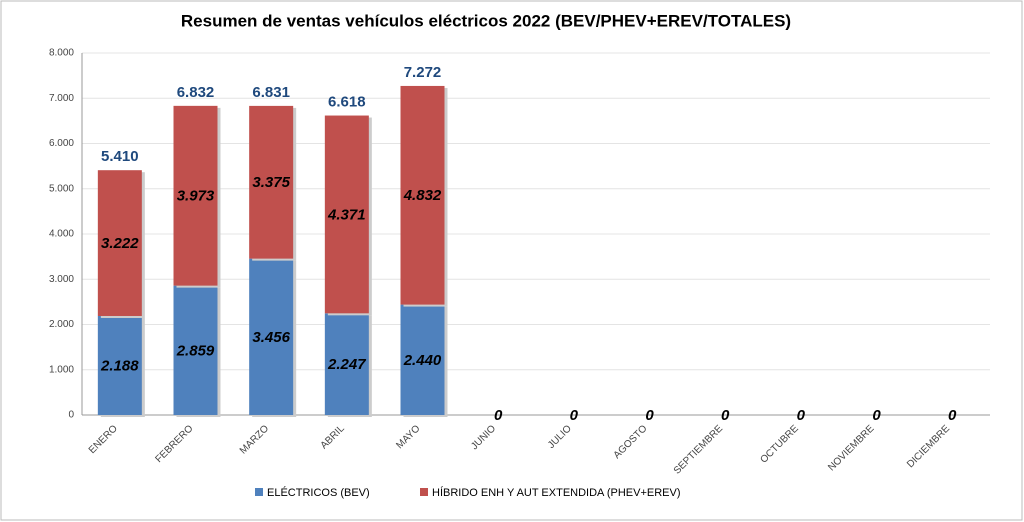  Describe the element at coordinates (423, 72) in the screenshot. I see `total-label: 7.272` at that location.